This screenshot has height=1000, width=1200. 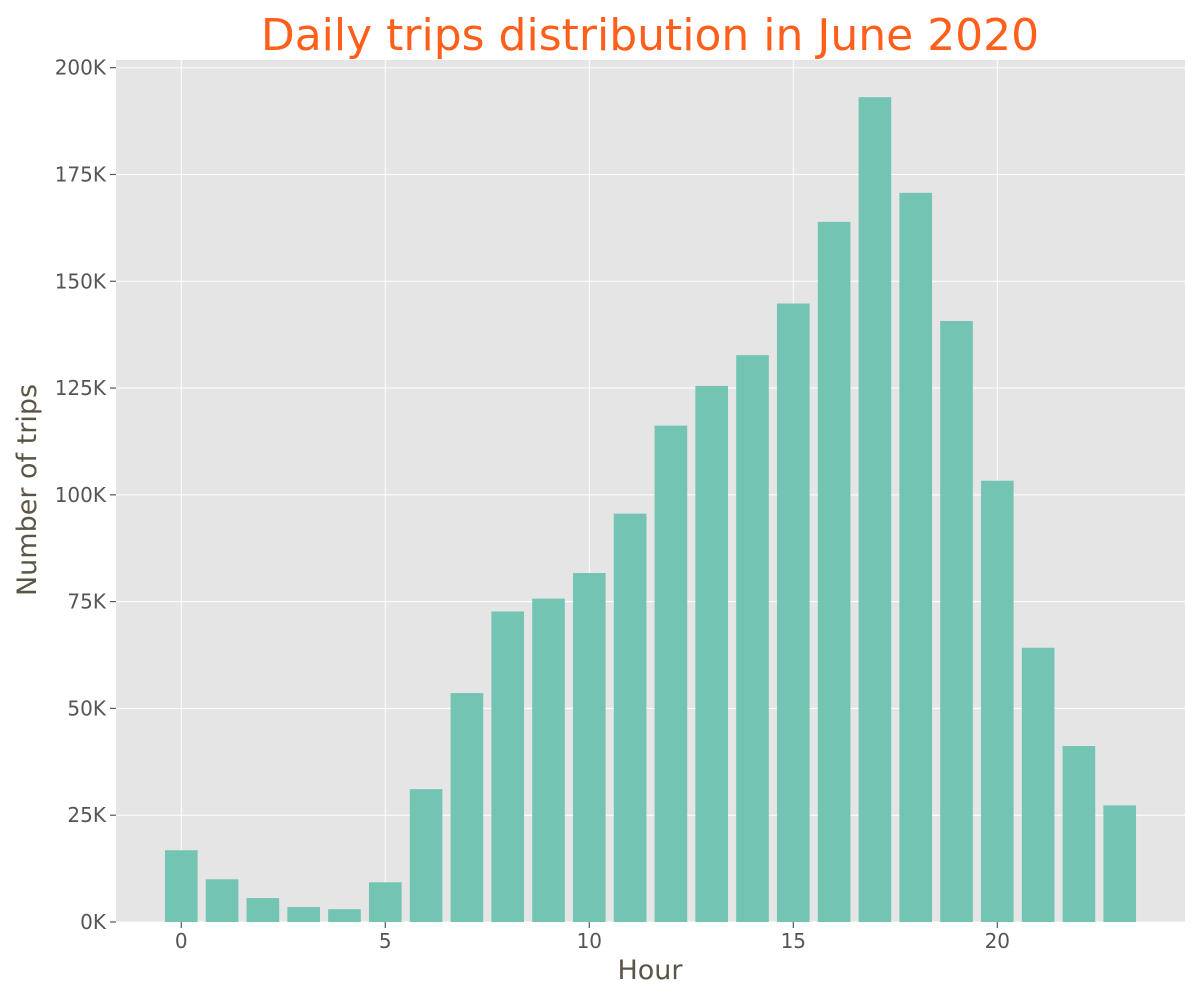 I want to click on y-tick-label: 100K, so click(x=81, y=495).